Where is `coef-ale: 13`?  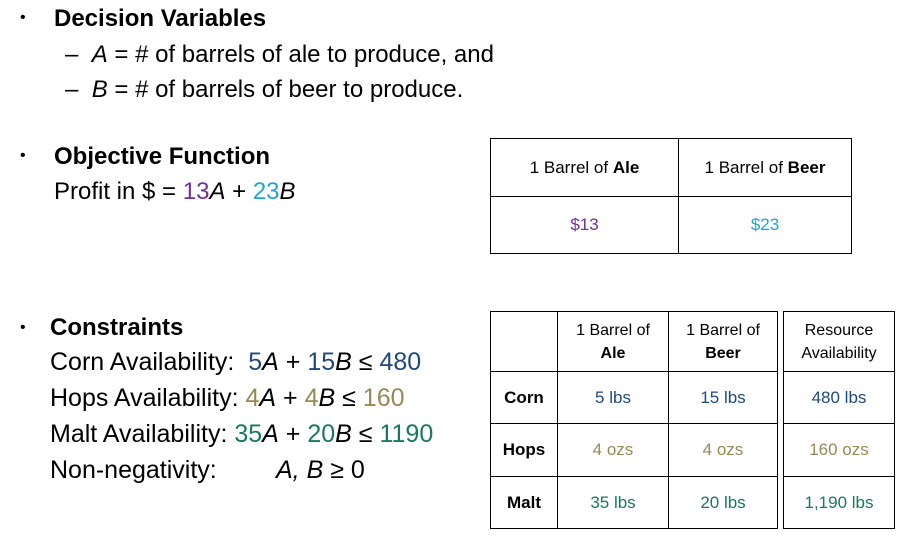 coef-ale: 13 is located at coordinates (196, 191).